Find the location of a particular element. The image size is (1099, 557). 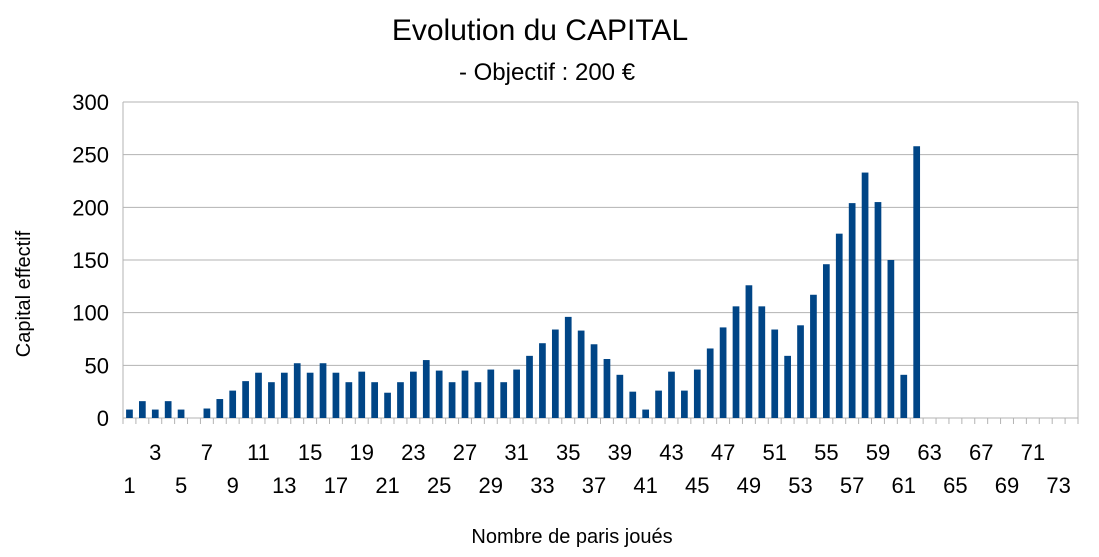

x-tick-label: 11 is located at coordinates (258, 452).